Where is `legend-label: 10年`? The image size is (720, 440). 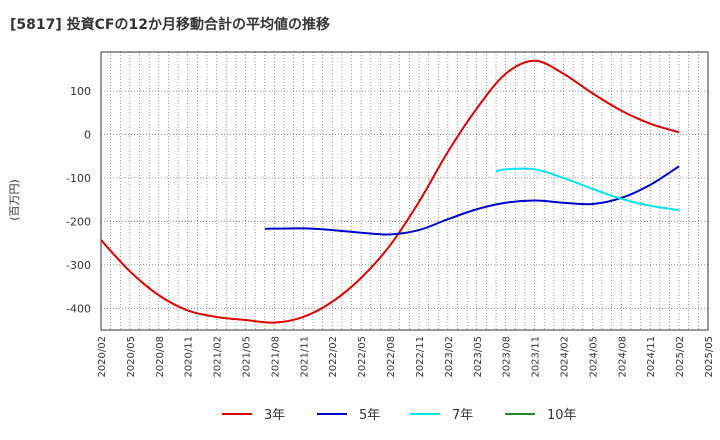
legend-label: 10年 is located at coordinates (562, 415).